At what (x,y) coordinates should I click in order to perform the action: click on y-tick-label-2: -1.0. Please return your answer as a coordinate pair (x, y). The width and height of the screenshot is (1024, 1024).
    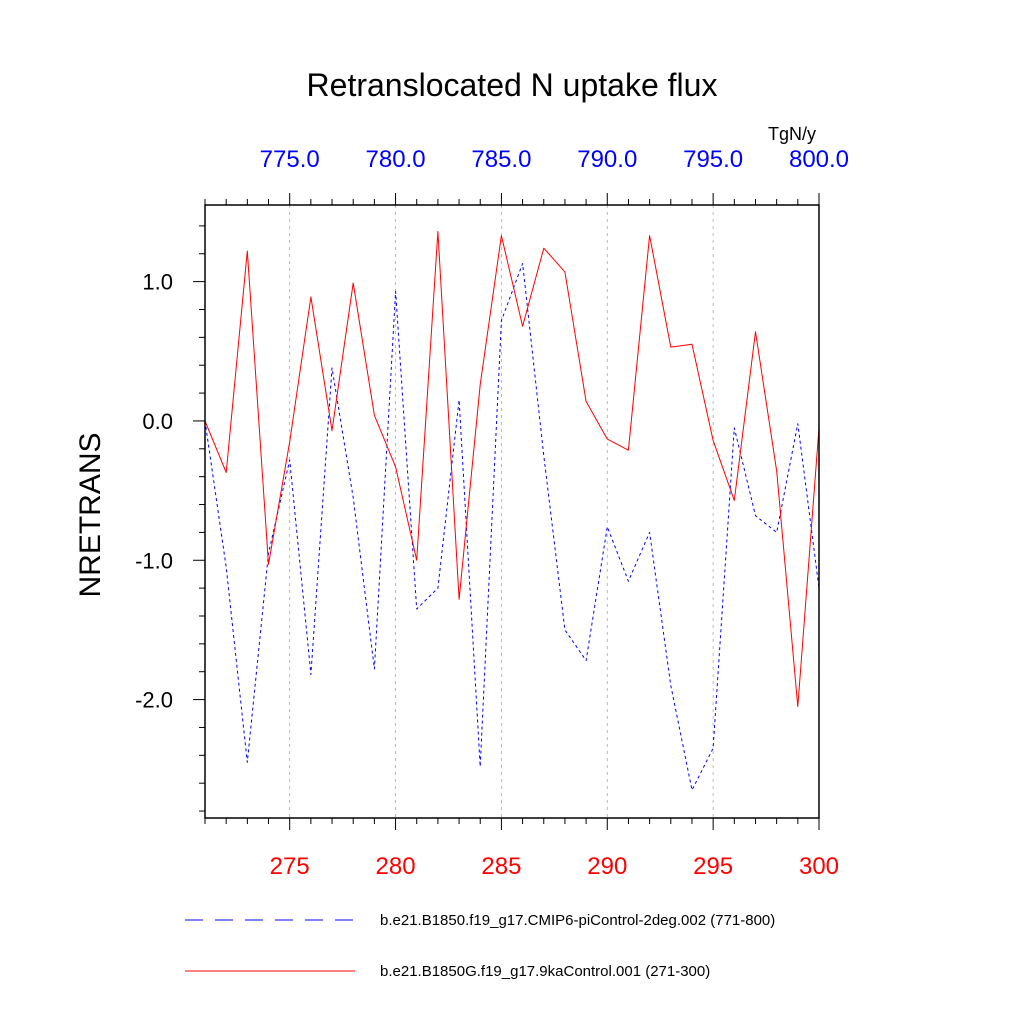
    Looking at the image, I should click on (154, 560).